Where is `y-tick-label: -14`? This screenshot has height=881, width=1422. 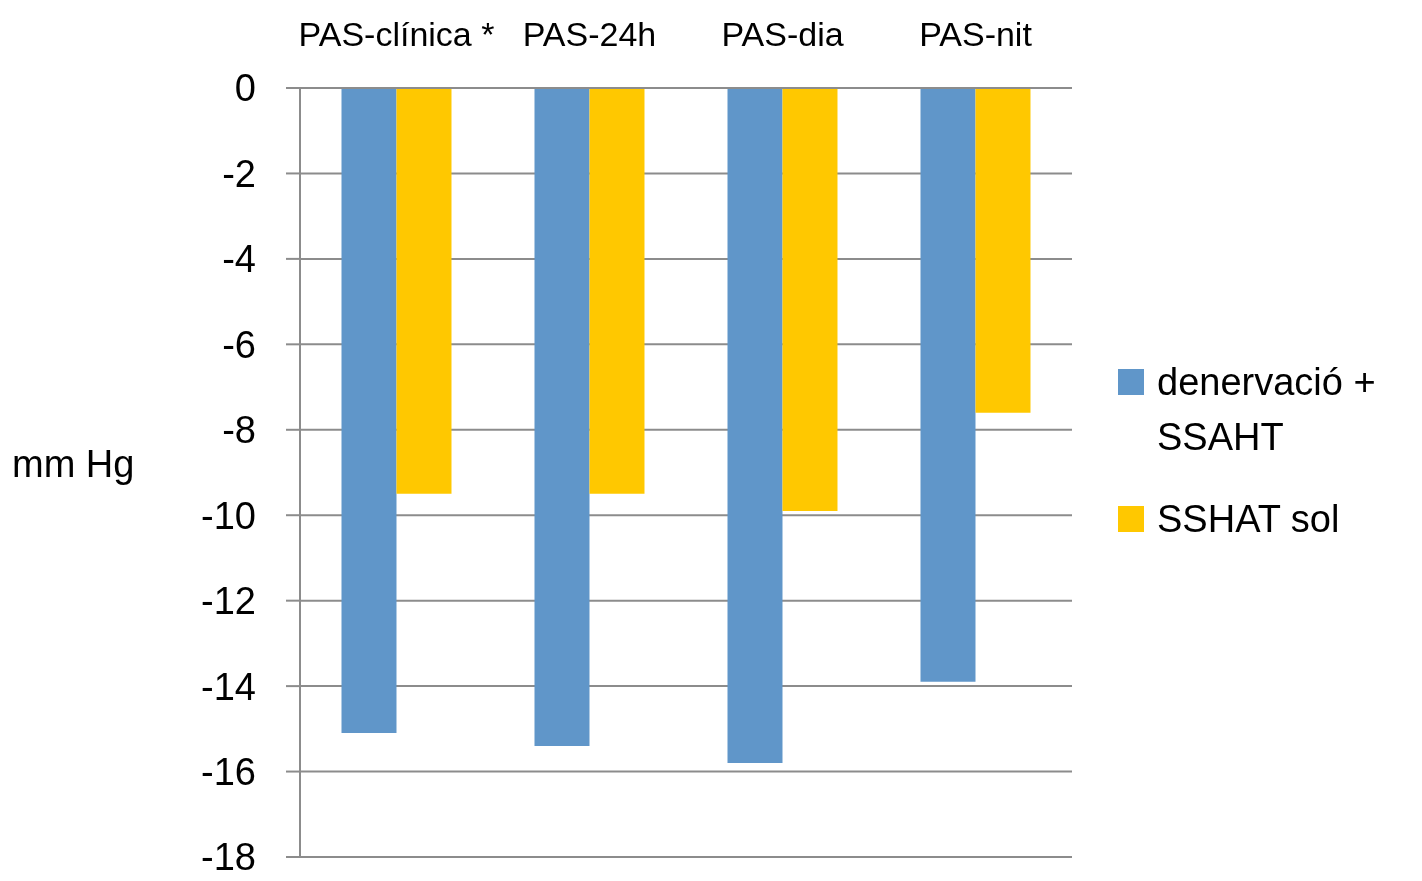 y-tick-label: -14 is located at coordinates (228, 686).